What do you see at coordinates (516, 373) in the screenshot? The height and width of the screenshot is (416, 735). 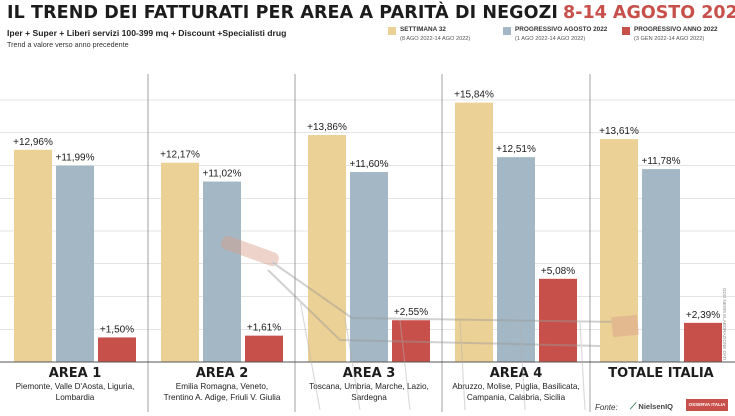 I see `category-label: AREA 4` at bounding box center [516, 373].